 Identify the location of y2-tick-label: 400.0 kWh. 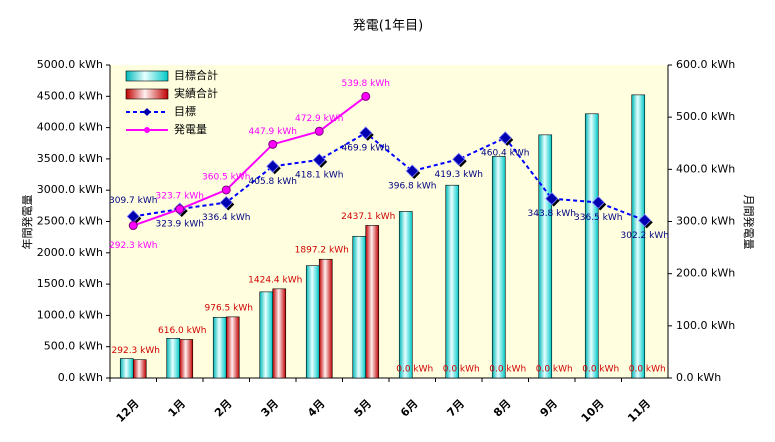
(705, 168).